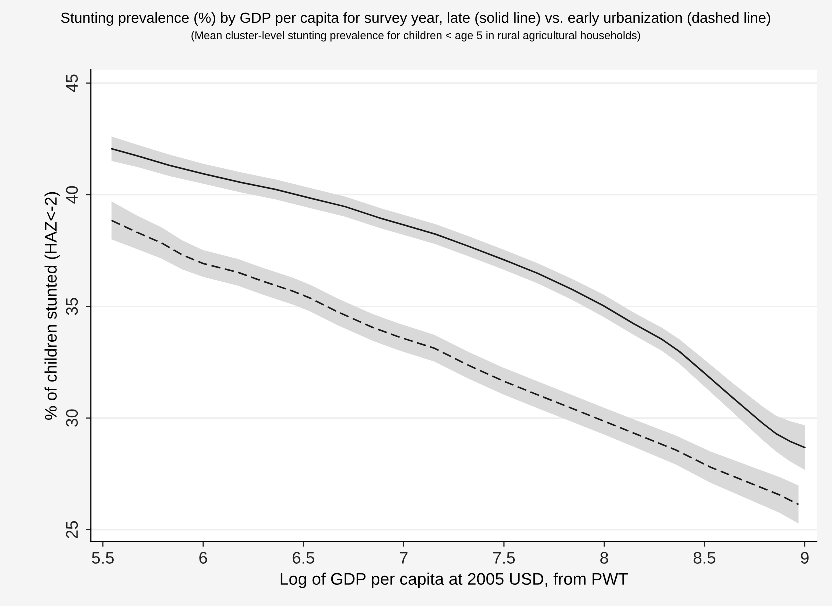  What do you see at coordinates (72, 418) in the screenshot?
I see `y-tick-label: 30` at bounding box center [72, 418].